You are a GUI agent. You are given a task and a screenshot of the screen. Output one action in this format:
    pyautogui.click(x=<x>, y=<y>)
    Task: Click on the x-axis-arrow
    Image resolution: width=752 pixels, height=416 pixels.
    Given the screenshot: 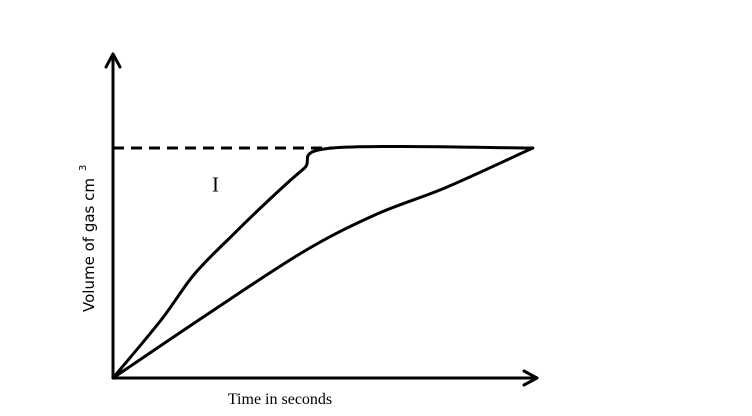 What is the action you would take?
    pyautogui.click(x=530, y=378)
    